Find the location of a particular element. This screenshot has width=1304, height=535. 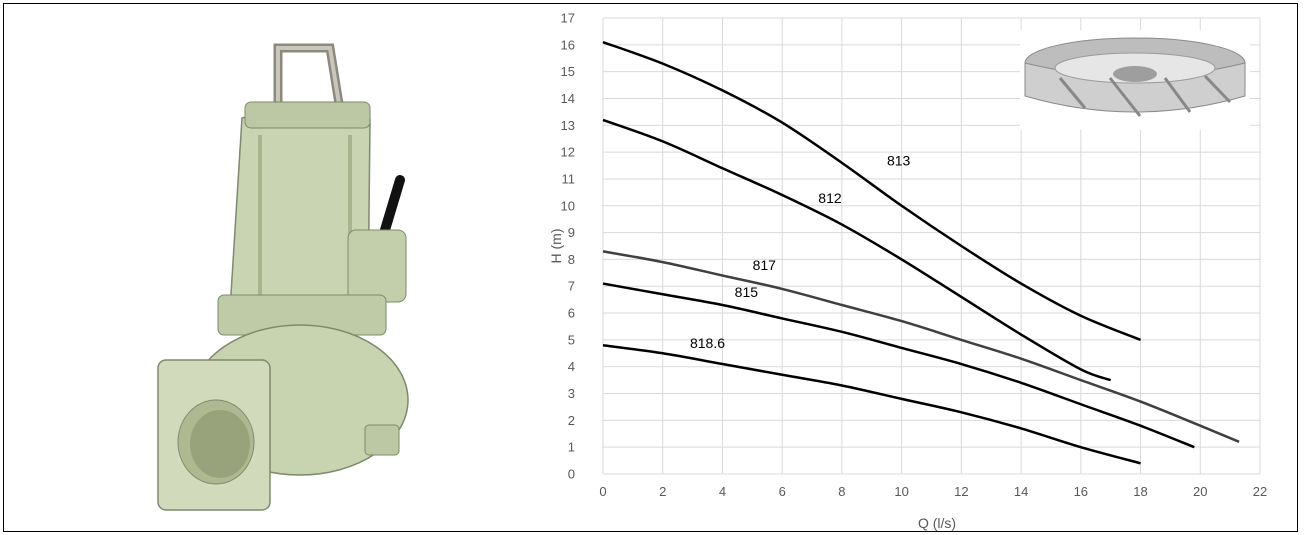

y-tick-label: 12 is located at coordinates (568, 152).